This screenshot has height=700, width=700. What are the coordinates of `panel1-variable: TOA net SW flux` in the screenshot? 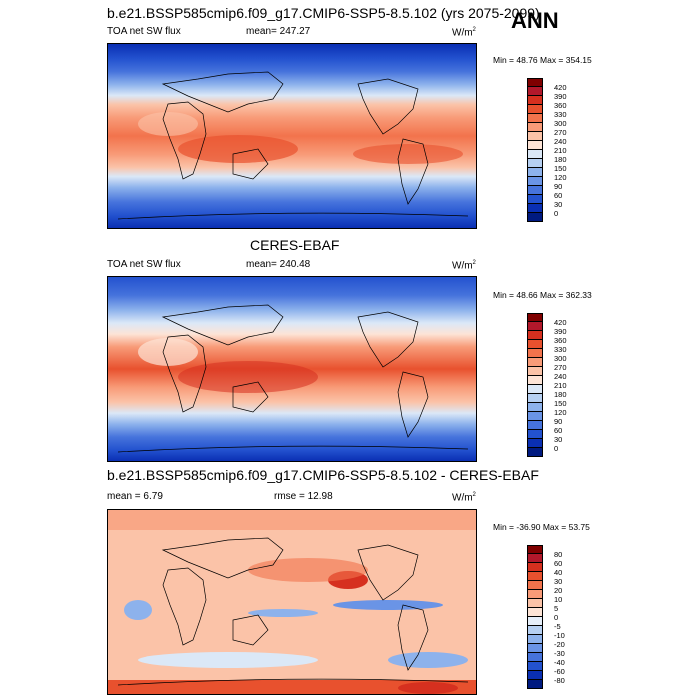 It's located at (144, 31).